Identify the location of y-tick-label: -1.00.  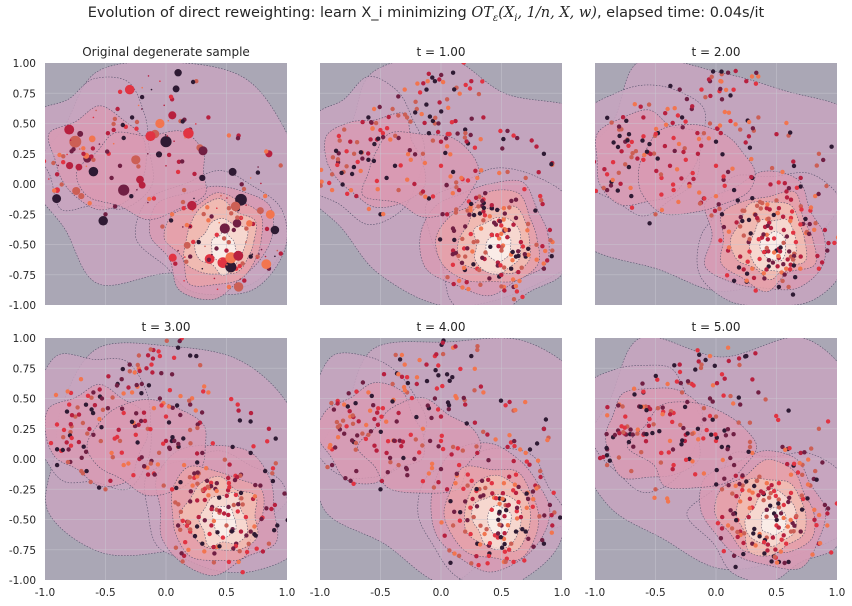
(22, 581).